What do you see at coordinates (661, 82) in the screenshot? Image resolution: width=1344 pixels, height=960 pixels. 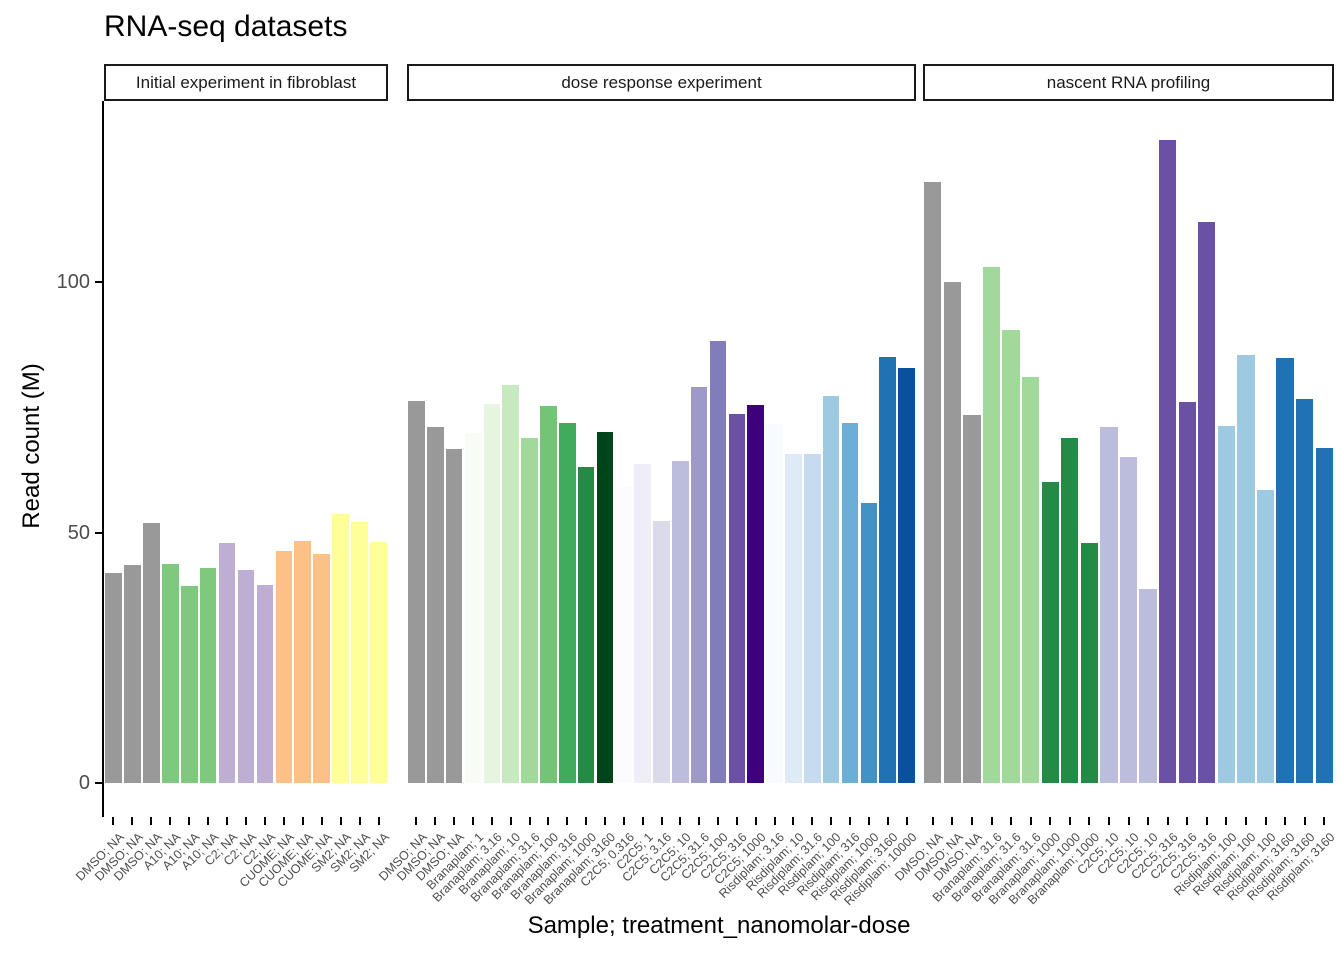 I see `facet-strip-label: dose response experiment` at bounding box center [661, 82].